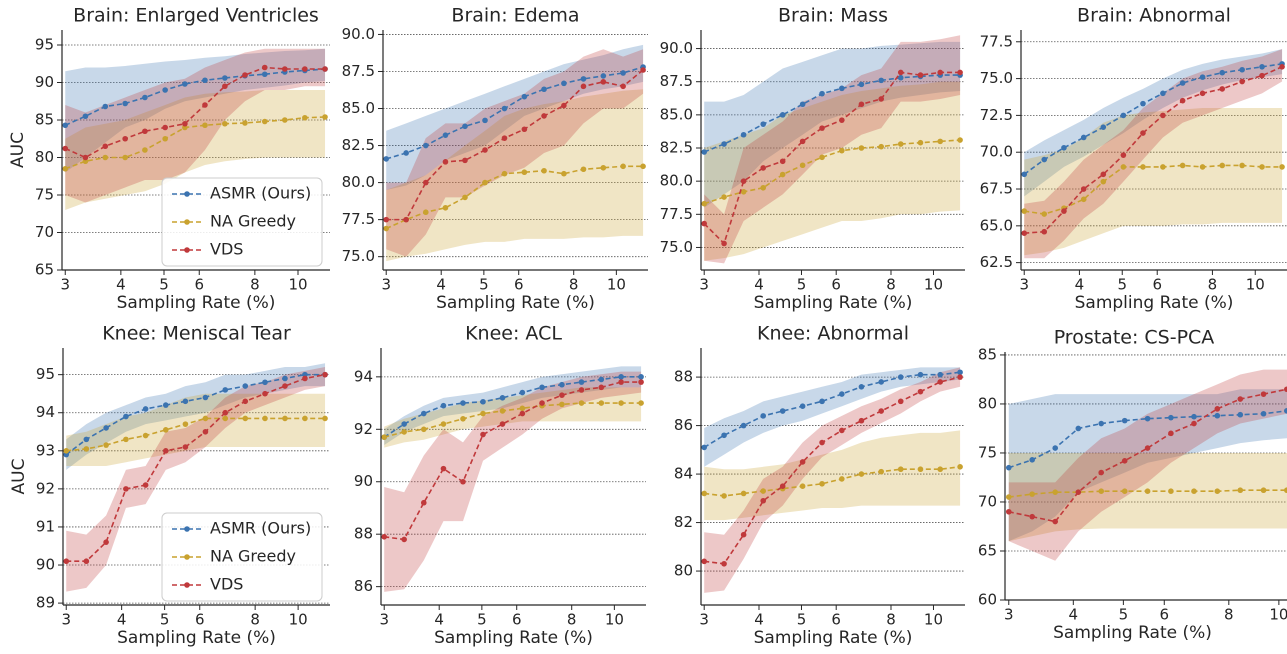 The image size is (1287, 654). What do you see at coordinates (1229, 615) in the screenshot?
I see `x-tick-label: 8` at bounding box center [1229, 615].